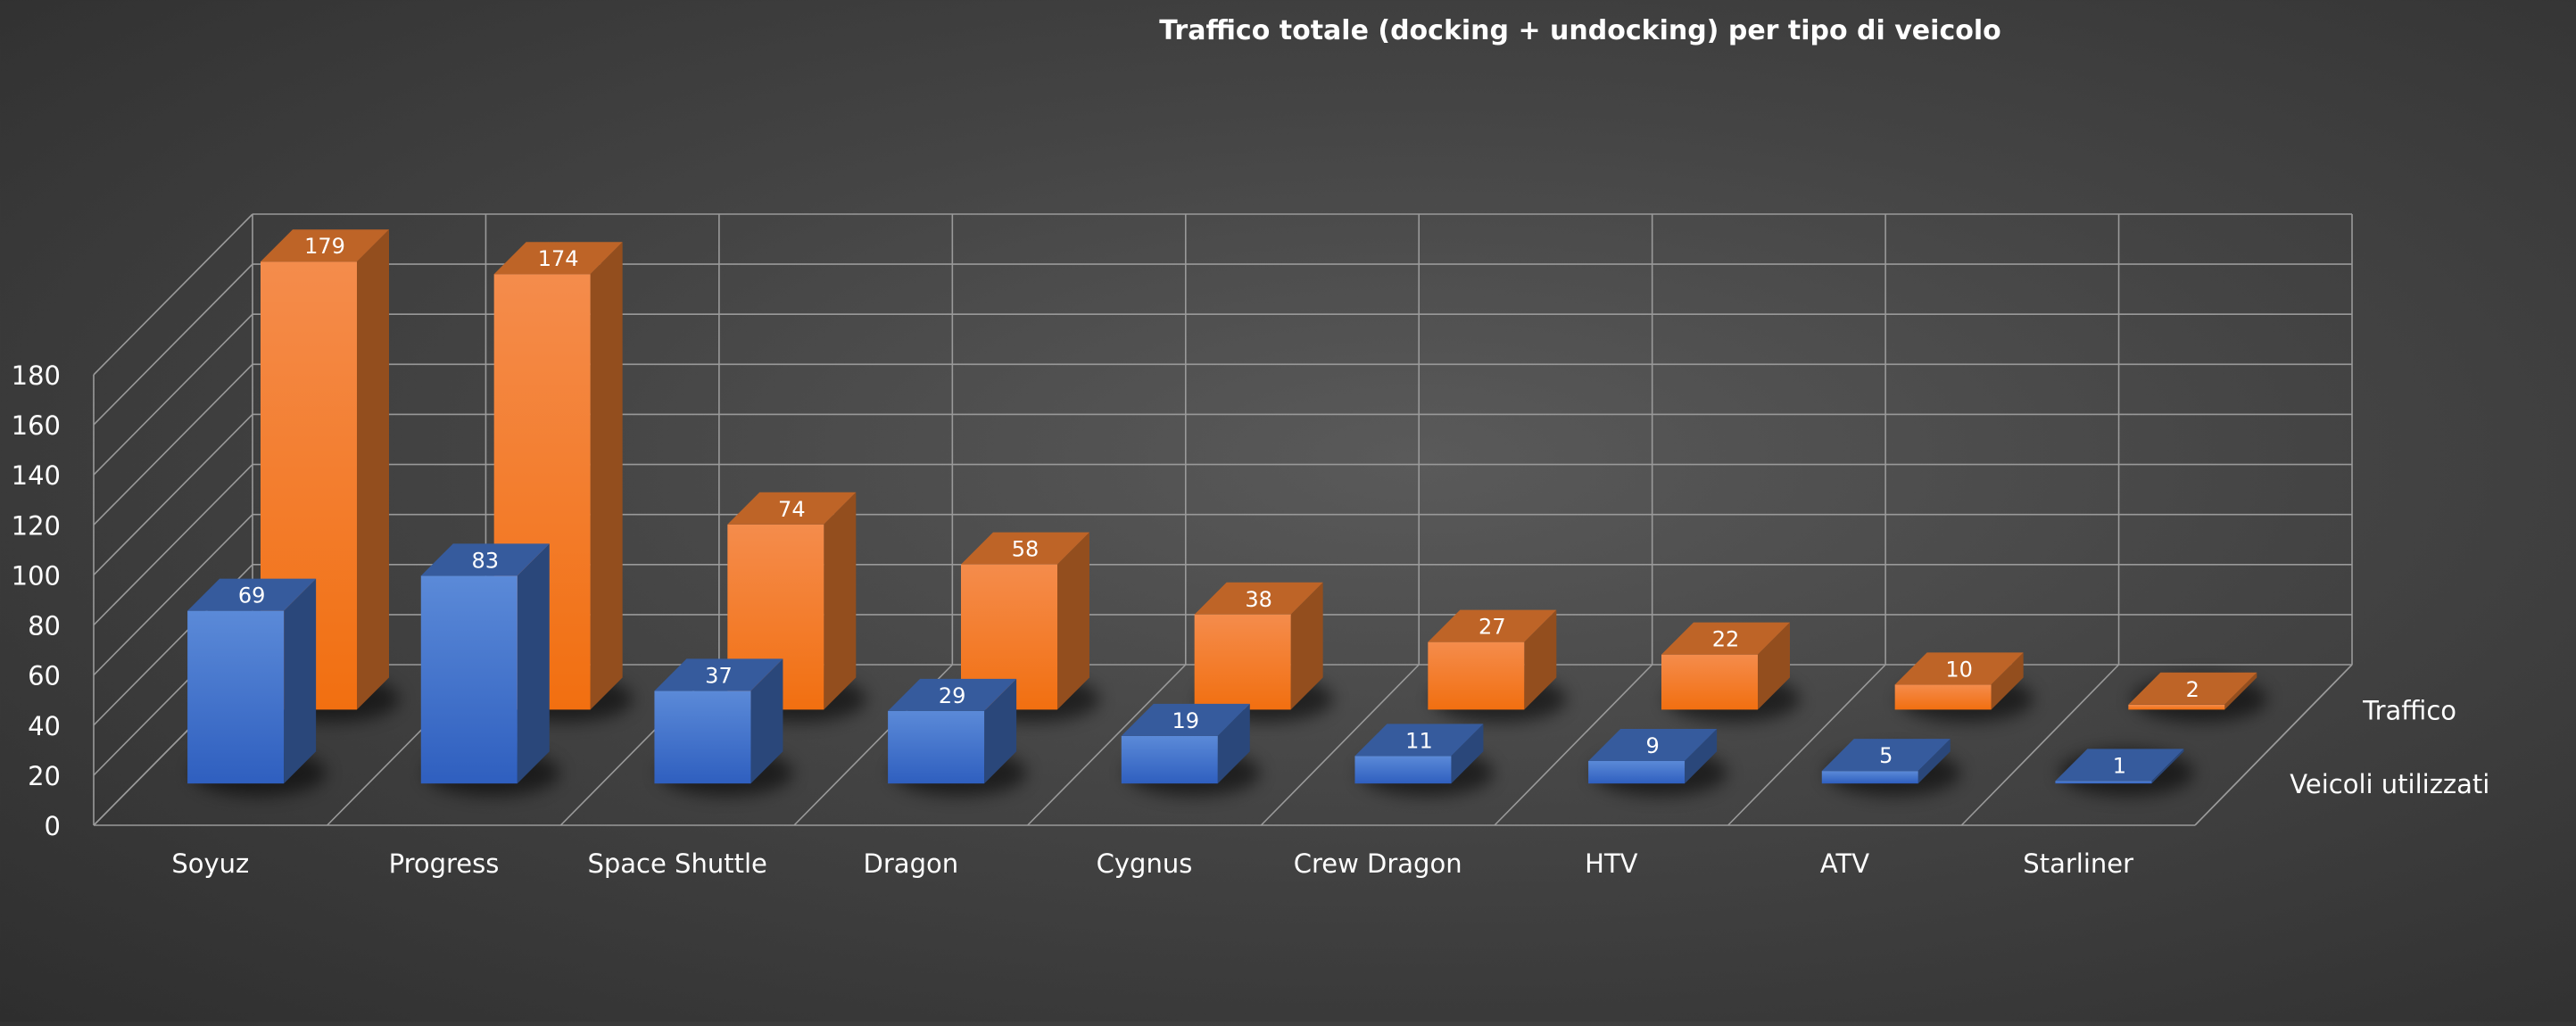 The image size is (2576, 1026). Describe the element at coordinates (1185, 743) in the screenshot. I see `bar-veicoli-cygnus: 19` at that location.